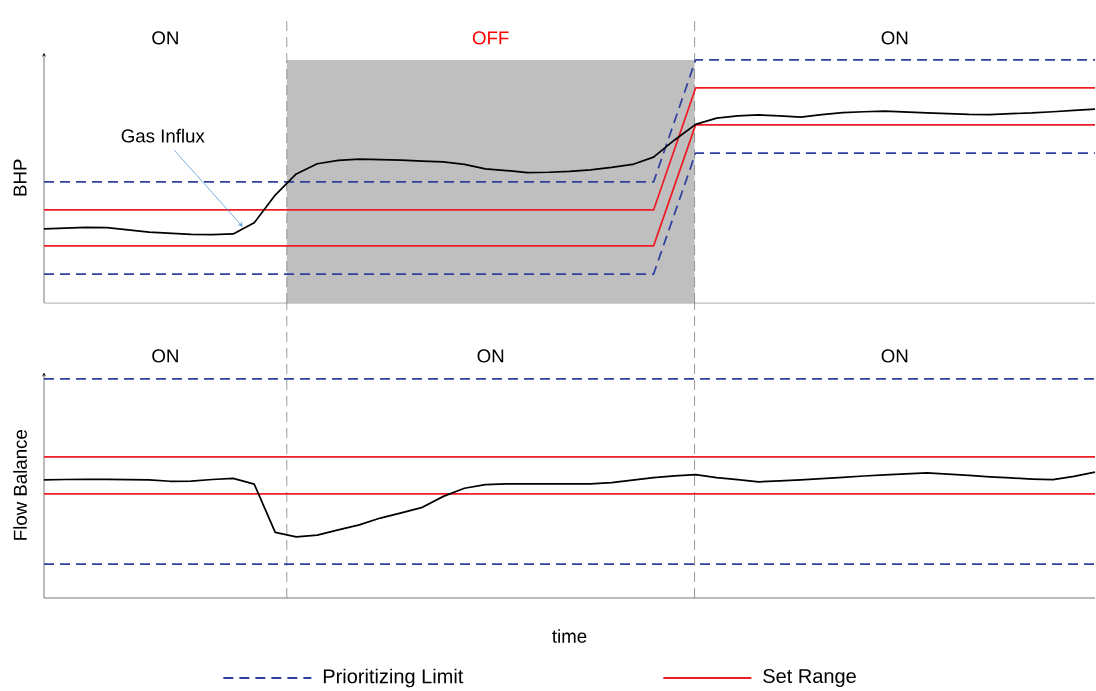 This screenshot has width=1096, height=691. I want to click on legend-label: Set Range, so click(809, 678).